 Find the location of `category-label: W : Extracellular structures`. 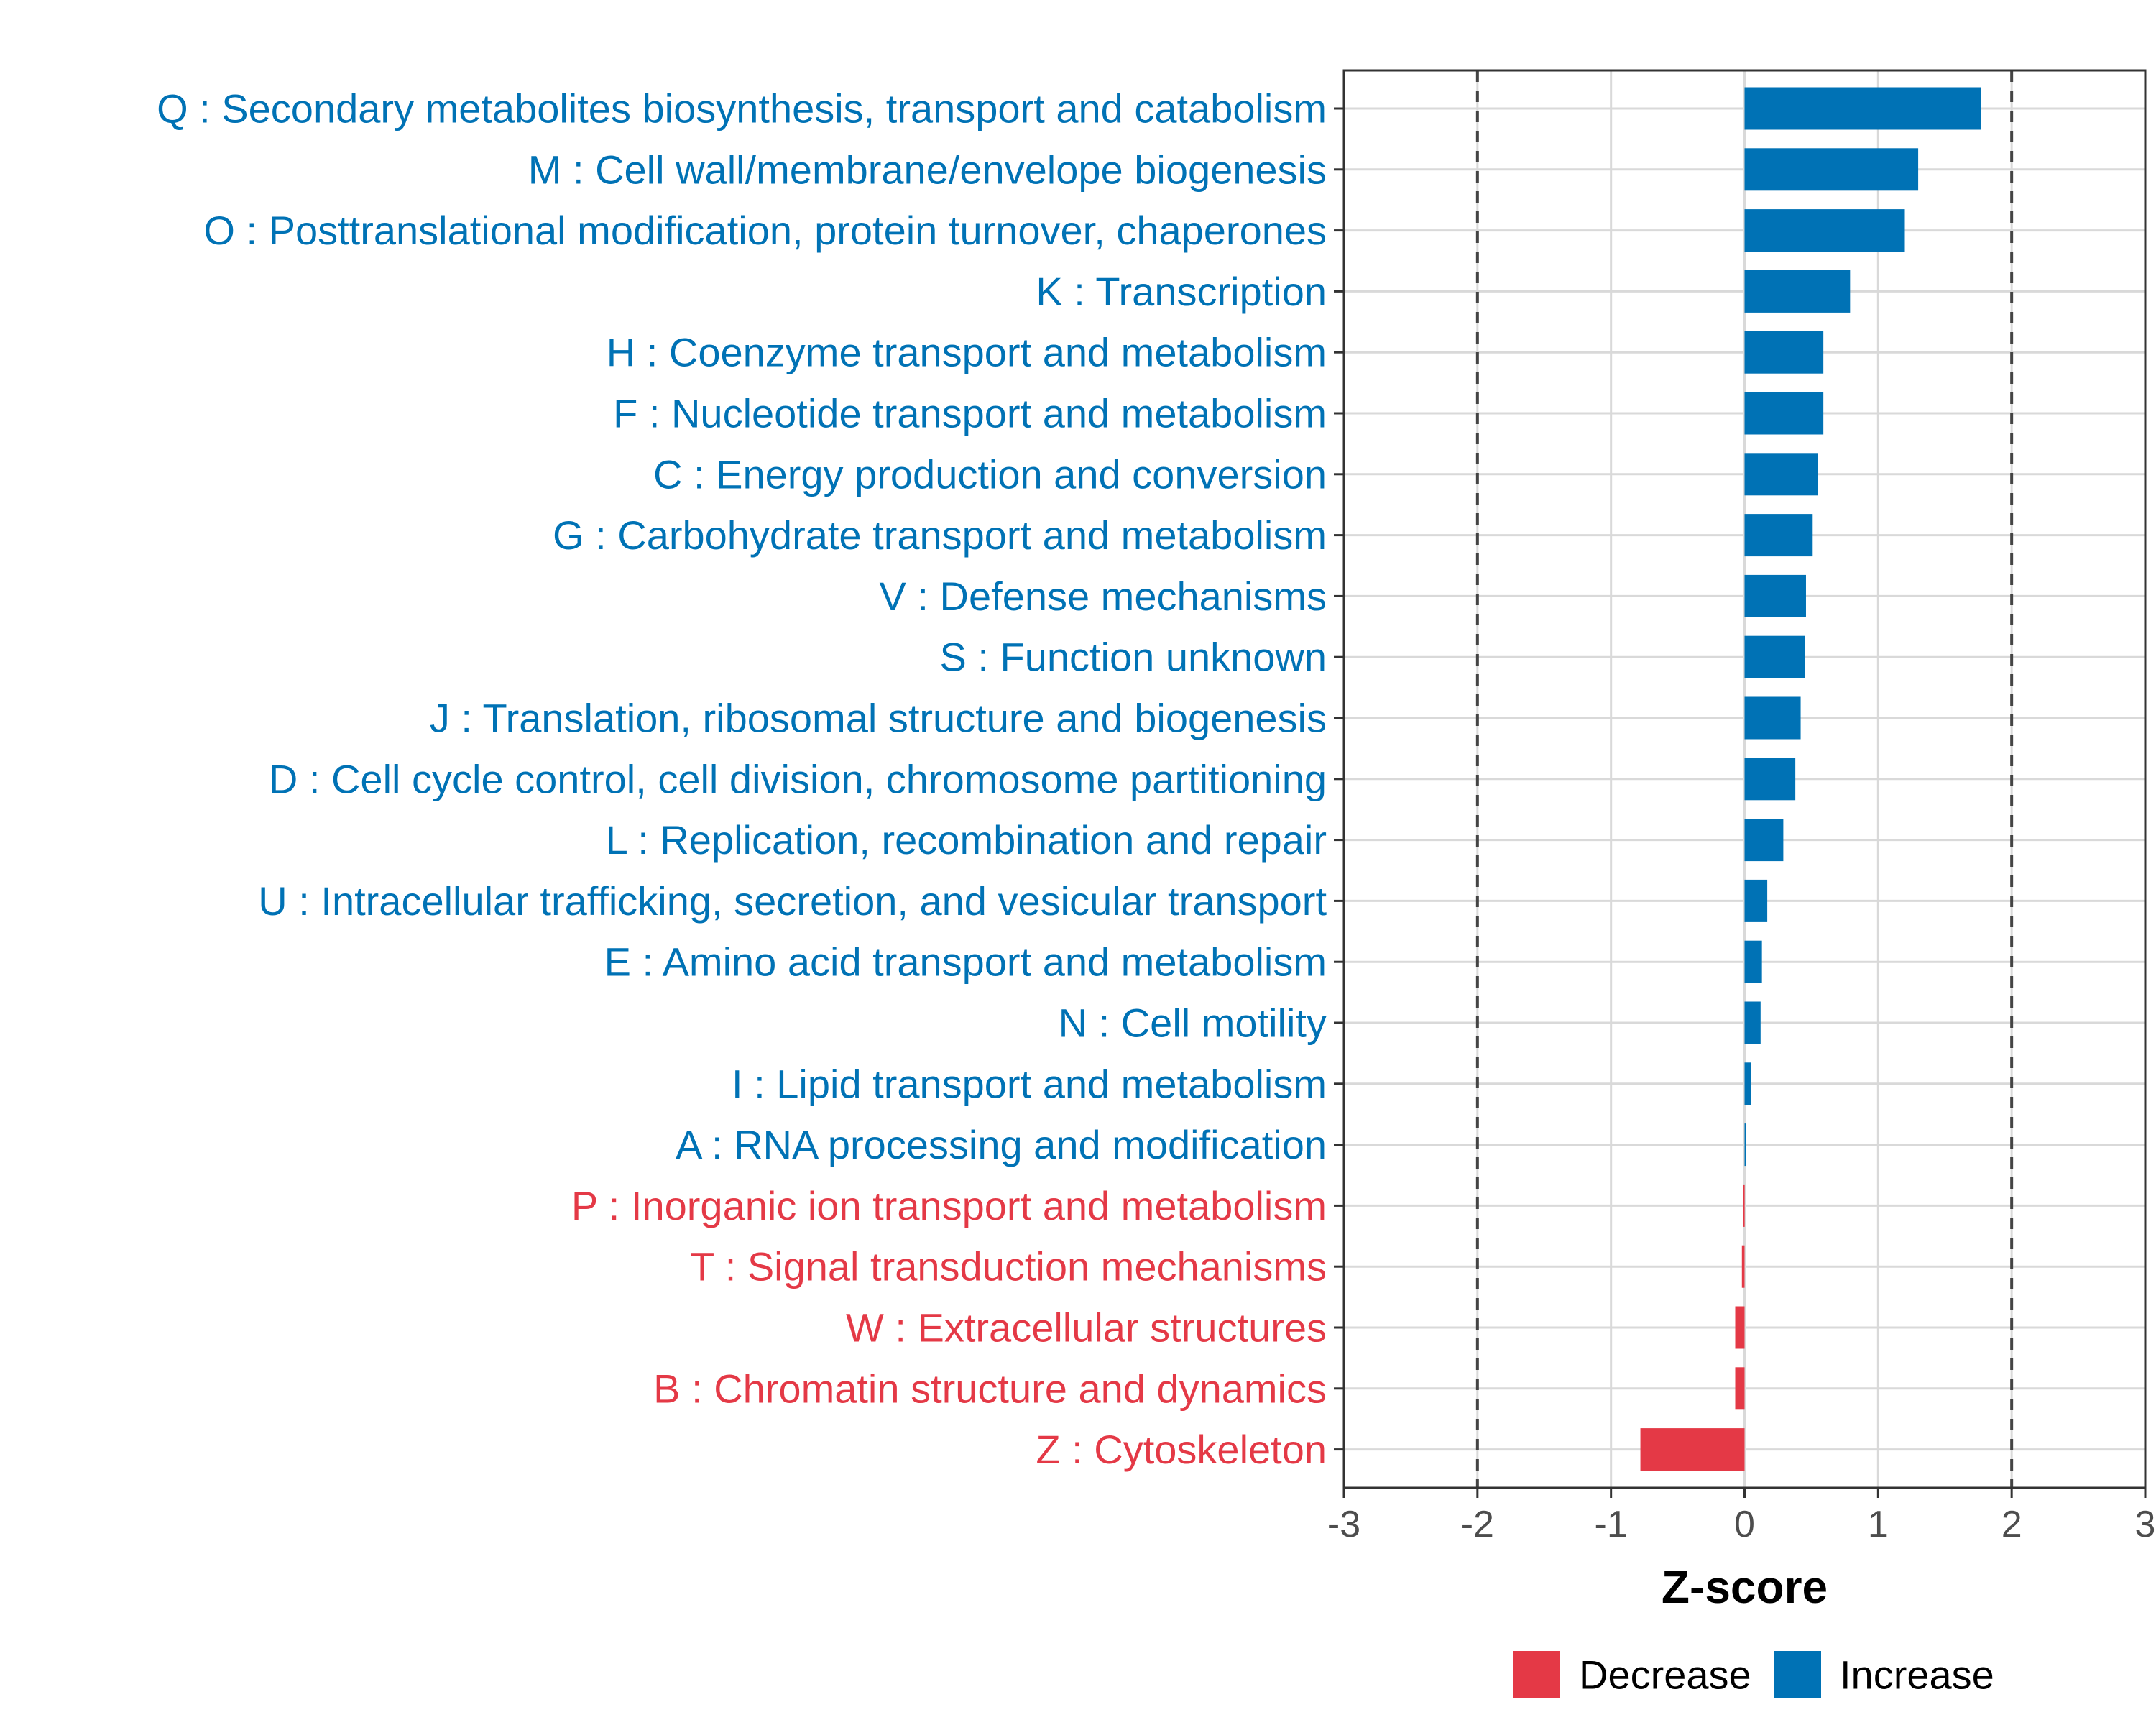

category-label: W : Extracellular structures is located at coordinates (1086, 1328).